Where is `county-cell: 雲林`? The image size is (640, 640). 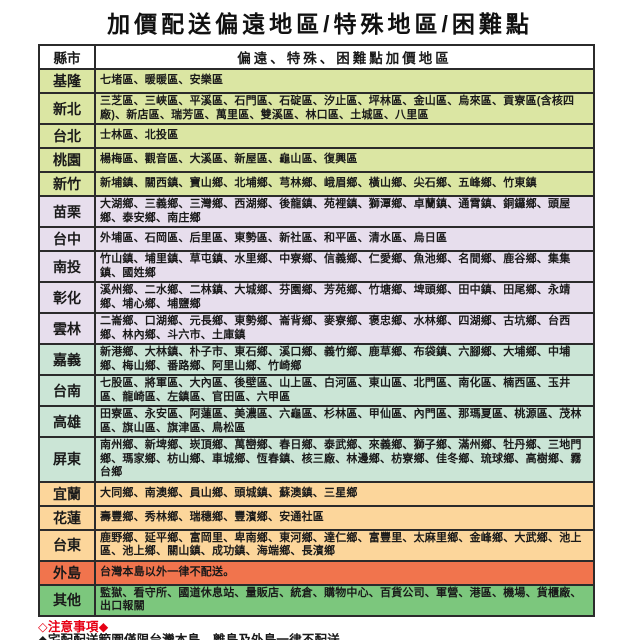
county-cell: 雲林 is located at coordinates (67, 328).